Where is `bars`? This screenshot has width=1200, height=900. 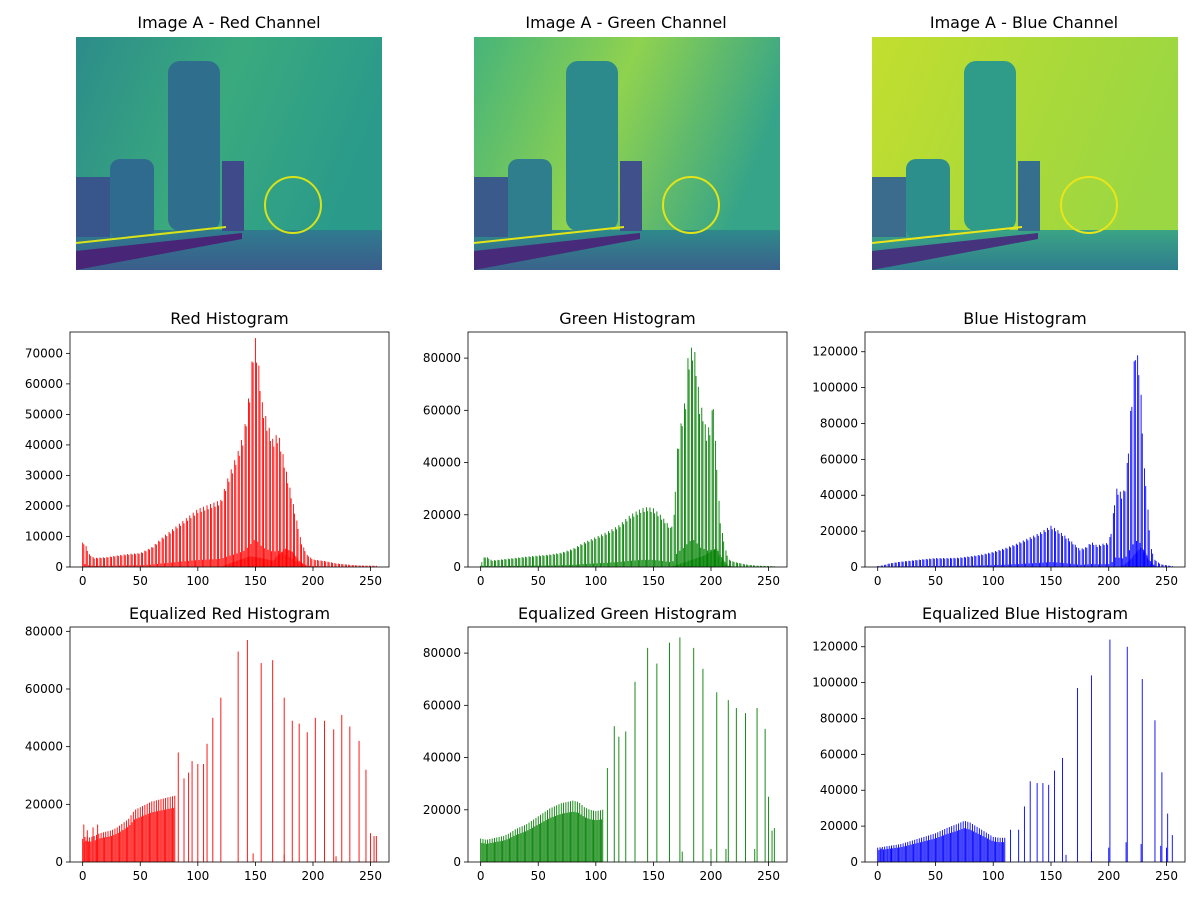
bars is located at coordinates (1025, 461).